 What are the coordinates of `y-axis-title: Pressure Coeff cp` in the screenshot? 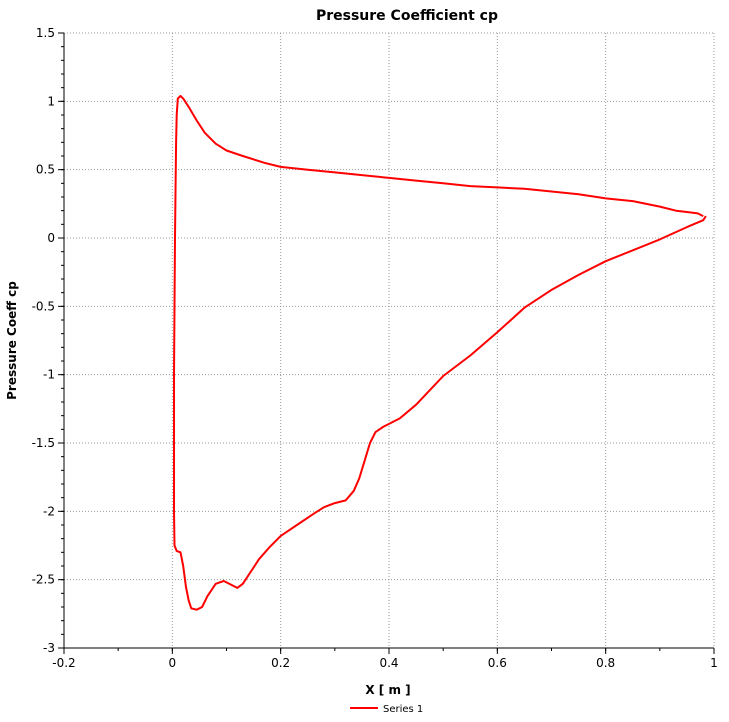 It's located at (12, 340).